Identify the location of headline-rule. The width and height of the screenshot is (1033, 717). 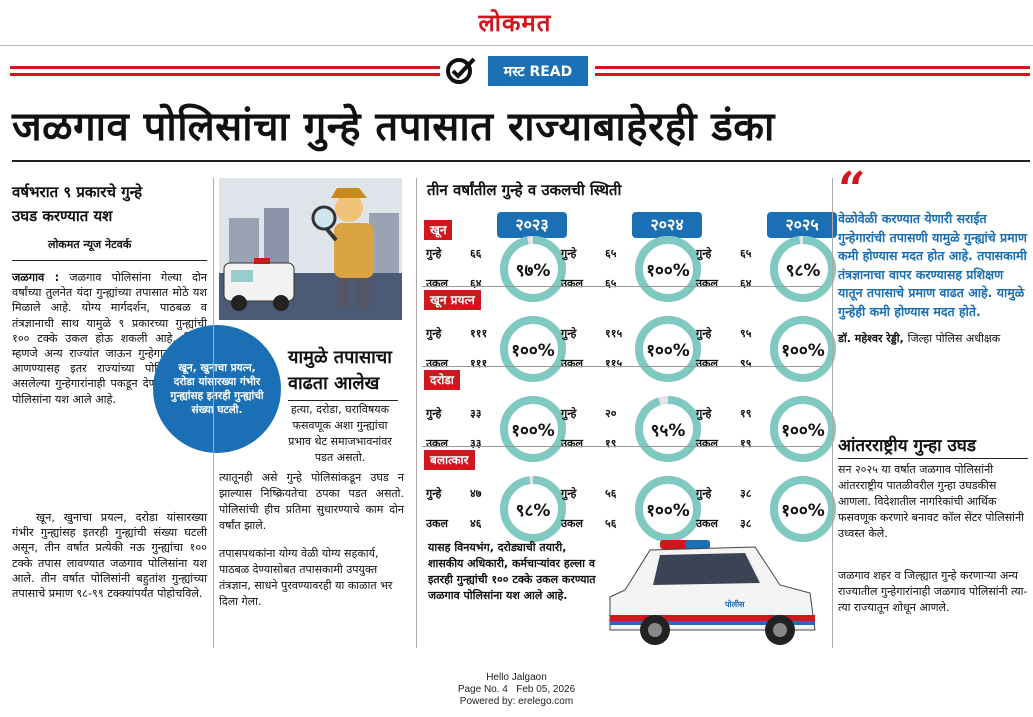
(521, 161).